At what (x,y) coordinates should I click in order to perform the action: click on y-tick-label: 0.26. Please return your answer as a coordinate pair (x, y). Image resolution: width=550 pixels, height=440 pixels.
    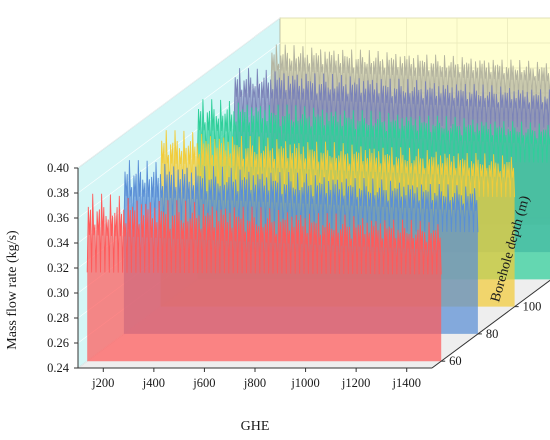
    Looking at the image, I should click on (58, 343).